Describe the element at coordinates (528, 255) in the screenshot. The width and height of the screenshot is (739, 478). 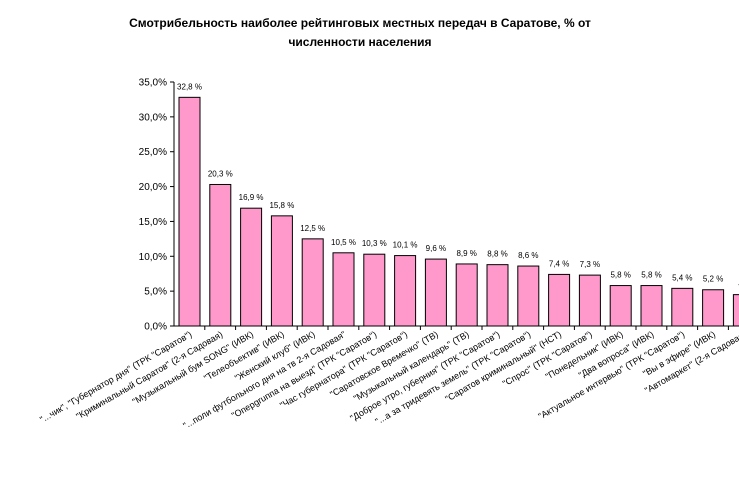
I see `data-label: 8,6 %` at that location.